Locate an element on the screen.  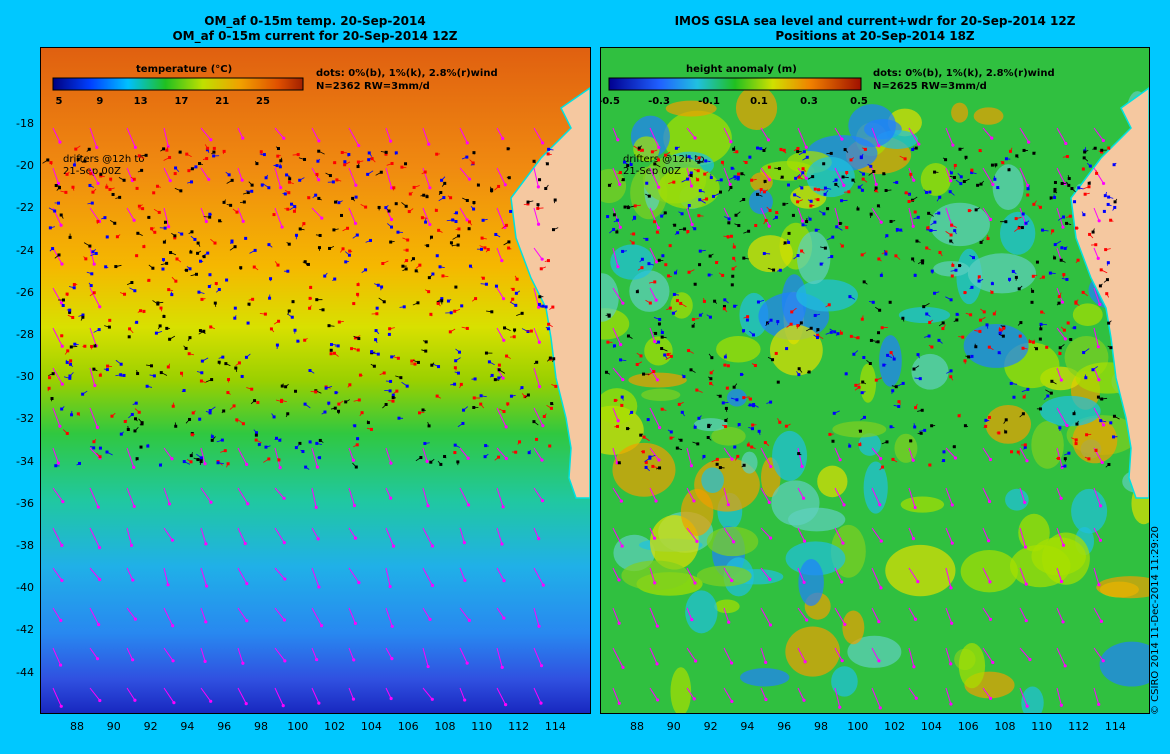
right-drifters-line1: drifters @12h to is located at coordinates (663, 159).